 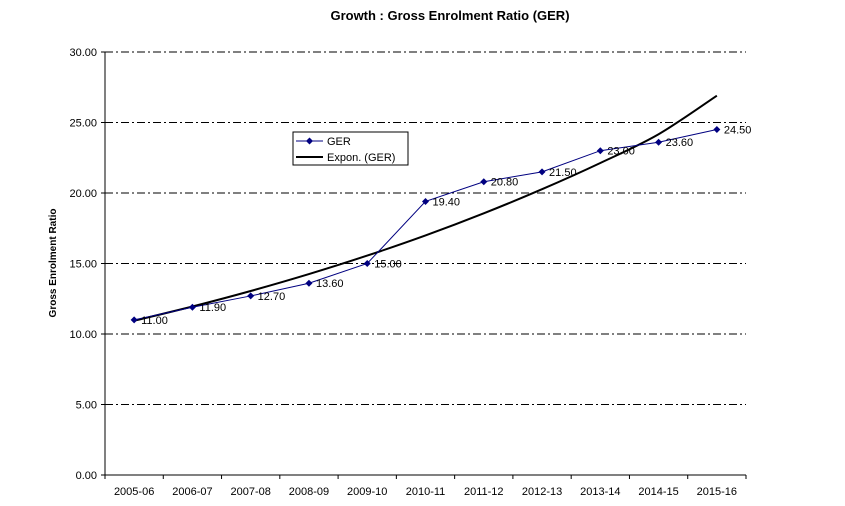 What do you see at coordinates (309, 492) in the screenshot?
I see `x-tick-label: 2008-09` at bounding box center [309, 492].